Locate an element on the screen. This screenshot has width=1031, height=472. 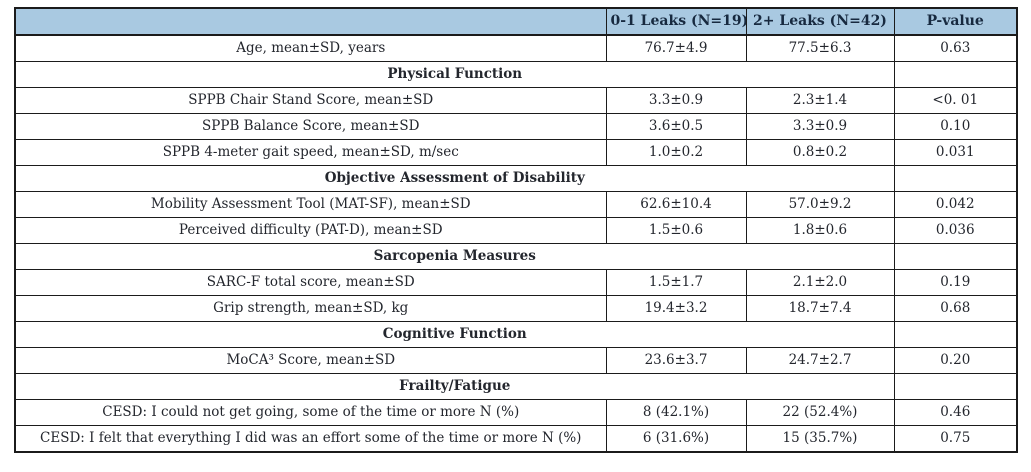
row-label: Grip strength, mean±SD, kg is located at coordinates (310, 308).